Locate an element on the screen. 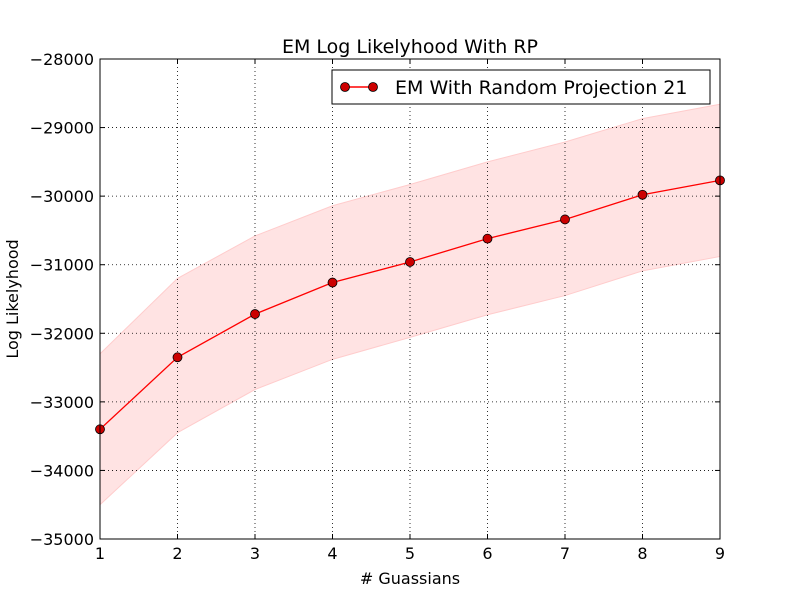 This screenshot has height=600, width=800. legend-box is located at coordinates (521, 87).